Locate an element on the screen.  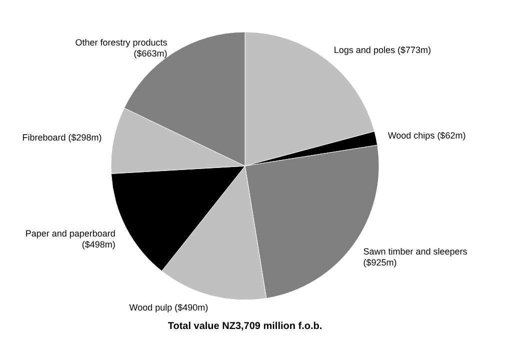
slice-label: Wood chips ($62m) is located at coordinates (427, 135).